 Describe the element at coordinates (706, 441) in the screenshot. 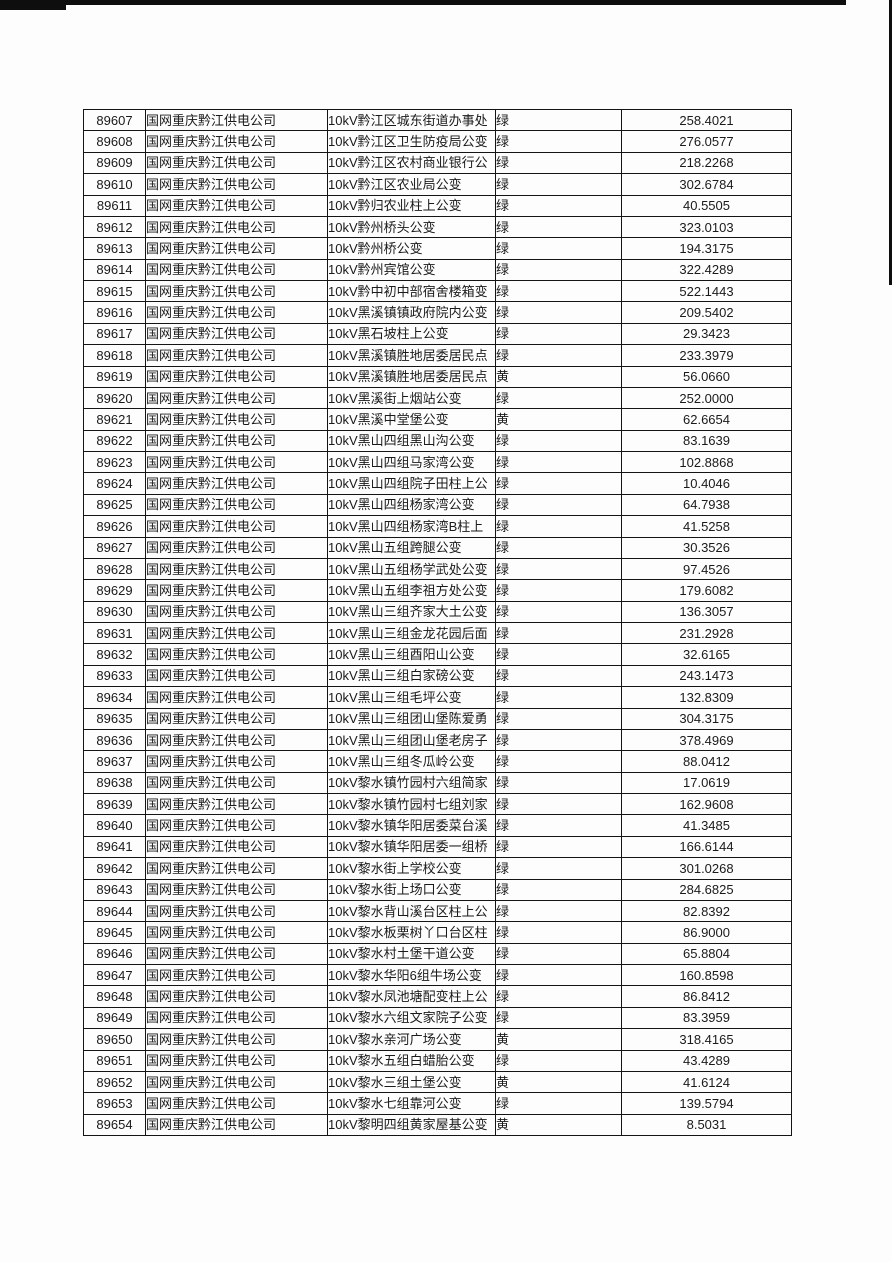

I see `cell-value: 83.1639` at that location.